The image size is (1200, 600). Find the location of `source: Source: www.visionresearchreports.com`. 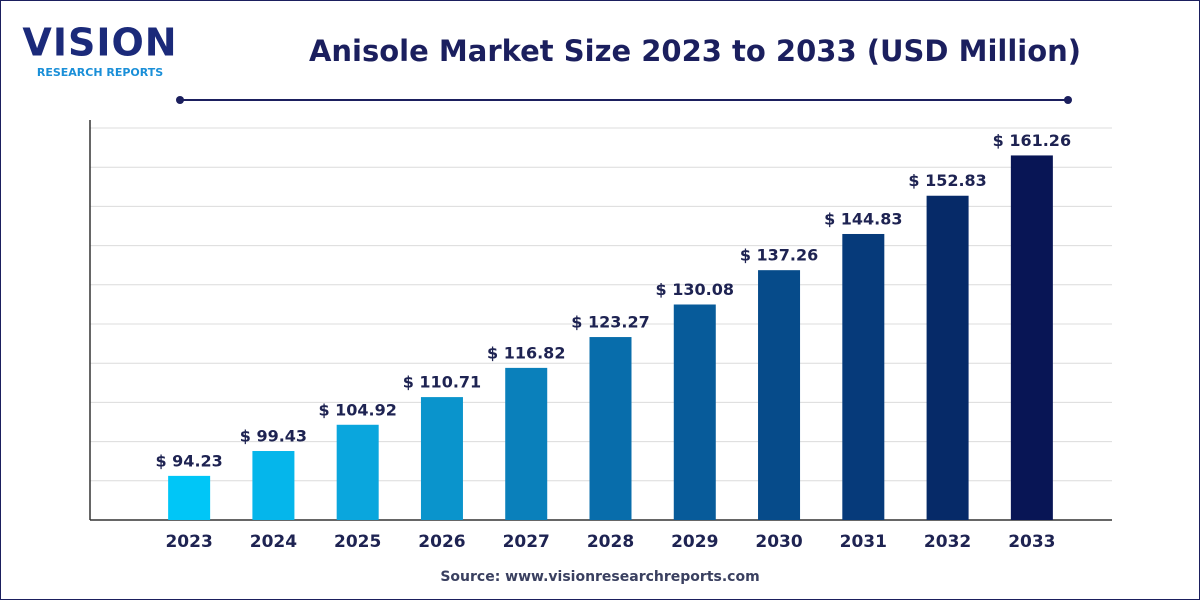

source: Source: www.visionresearchreports.com is located at coordinates (599, 577).